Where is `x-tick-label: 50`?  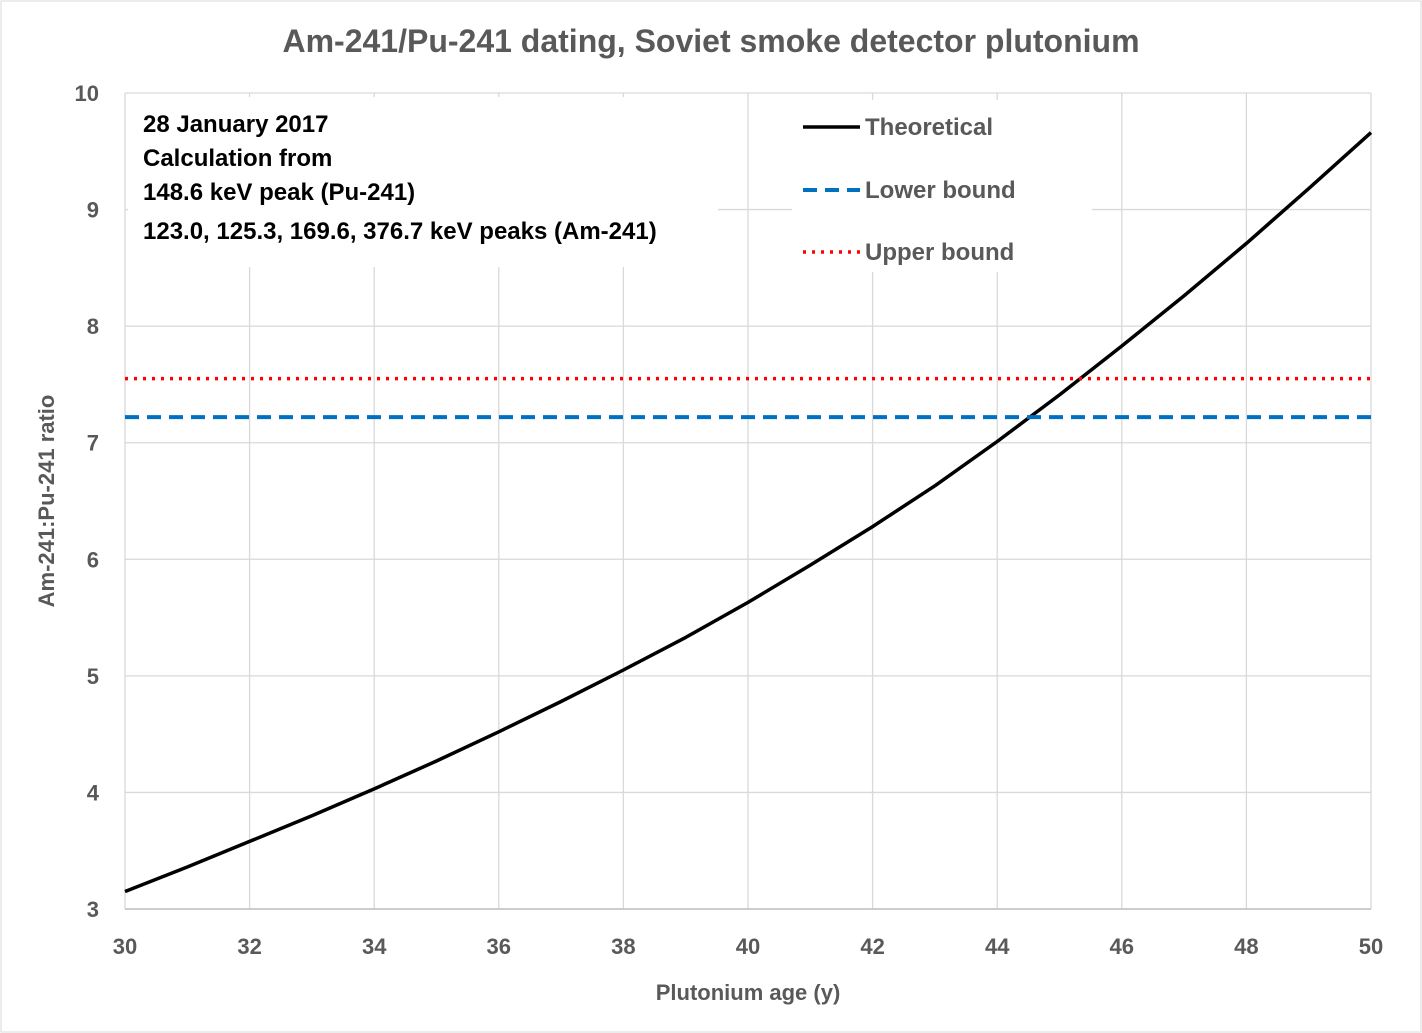
x-tick-label: 50 is located at coordinates (1371, 946).